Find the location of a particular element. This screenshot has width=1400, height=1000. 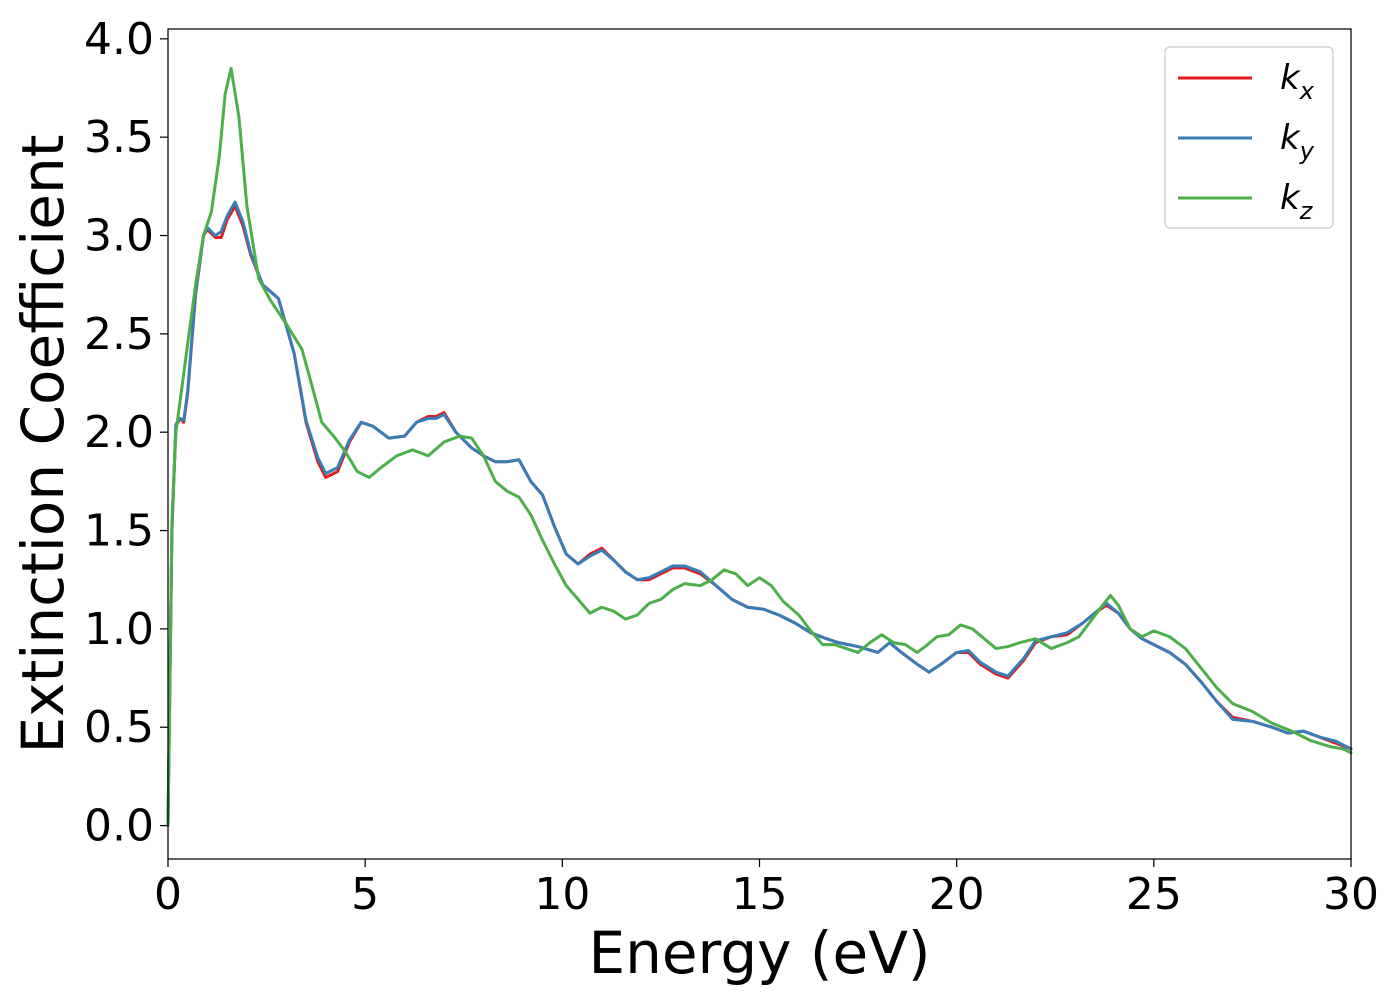

y-axis-ticks: 0.0 0.5 1.0 1.5 2.0 2.5 3.0 3.5 4.0 is located at coordinates (126, 433).